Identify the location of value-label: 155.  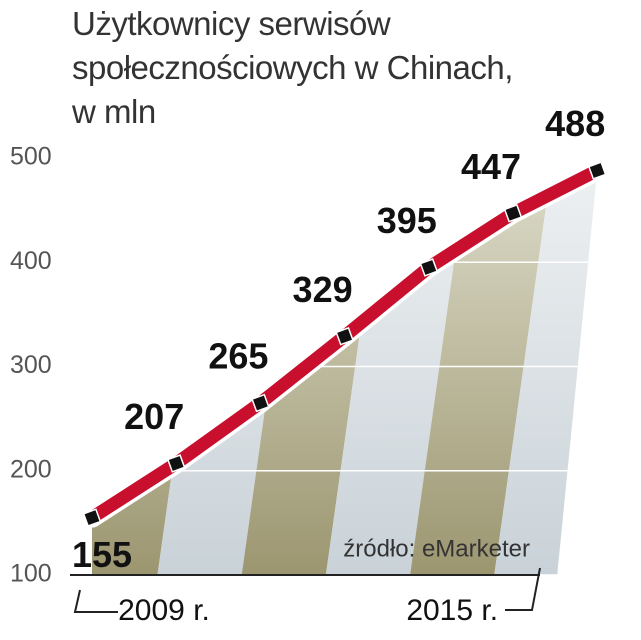
(102, 554).